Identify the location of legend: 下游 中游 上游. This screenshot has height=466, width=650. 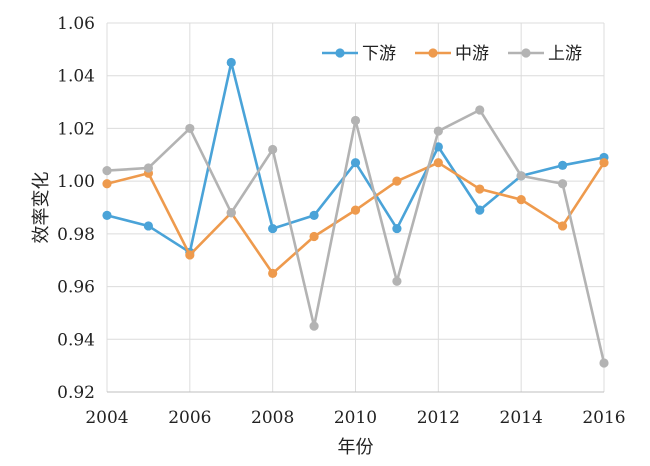
(452, 54).